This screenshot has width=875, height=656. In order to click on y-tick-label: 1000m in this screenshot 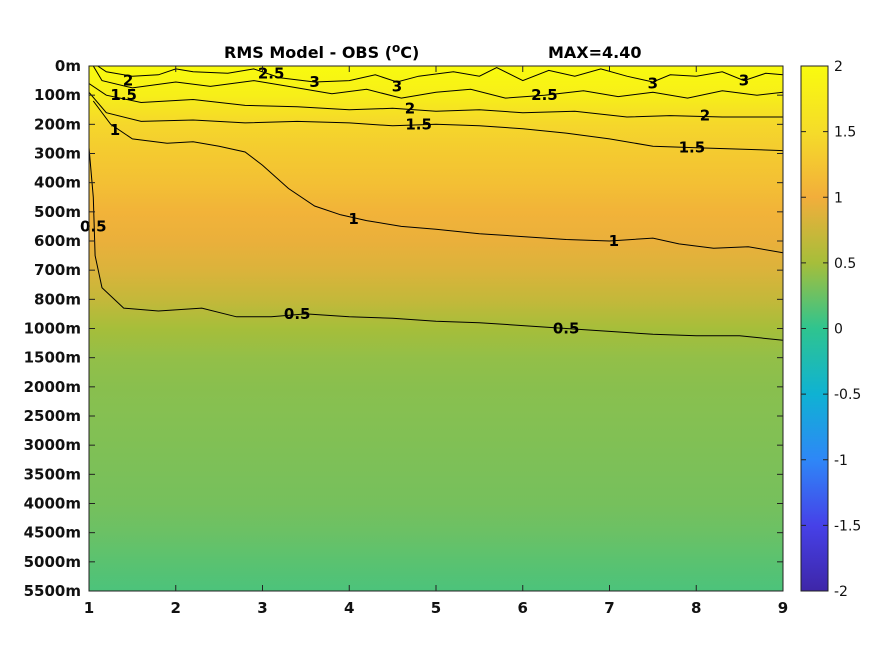, I will do `click(52, 329)`.